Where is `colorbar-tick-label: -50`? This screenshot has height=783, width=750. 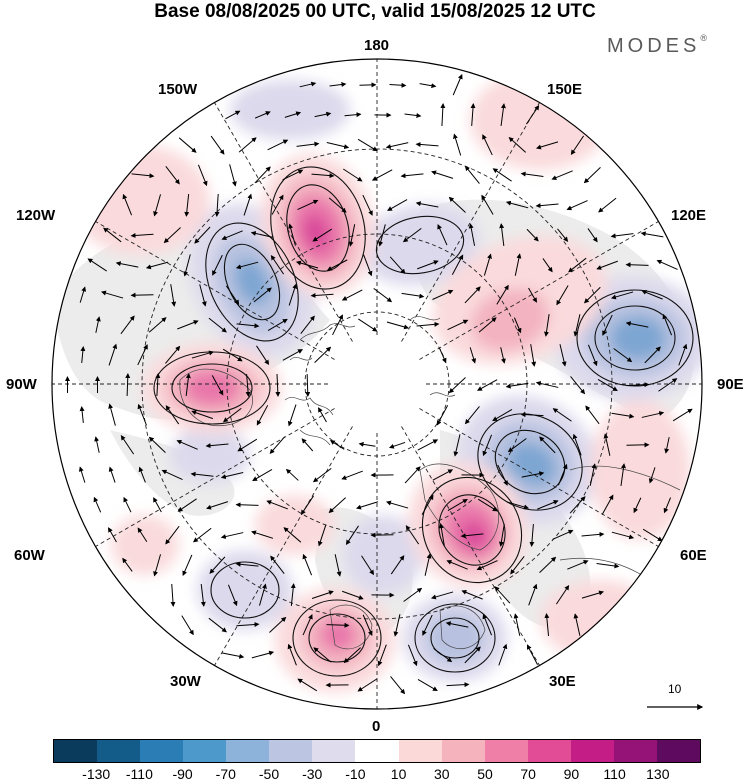
colorbar-tick-label: -50 is located at coordinates (269, 774).